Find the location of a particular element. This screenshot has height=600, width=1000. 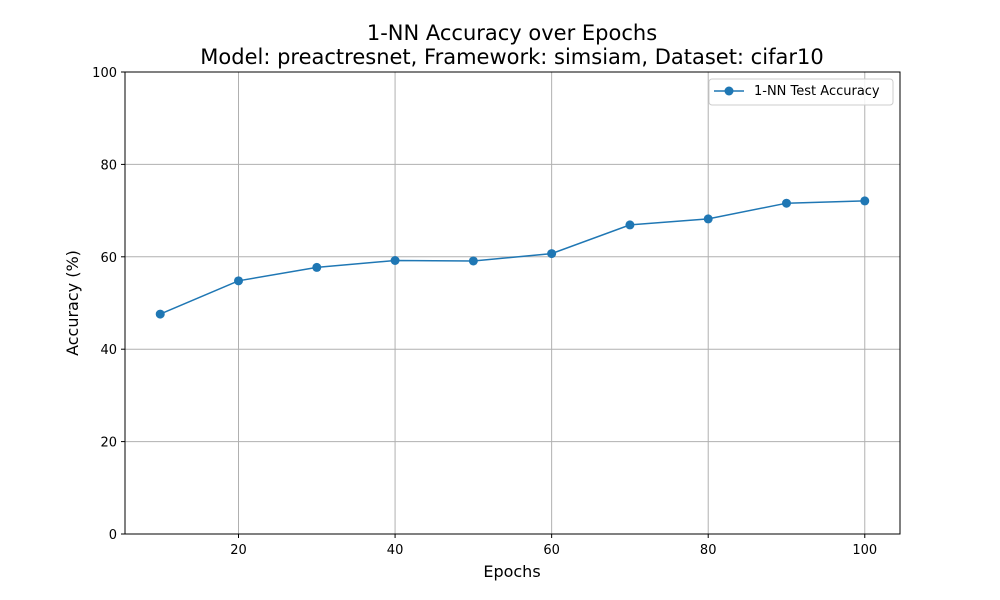

series-line is located at coordinates (512, 257).